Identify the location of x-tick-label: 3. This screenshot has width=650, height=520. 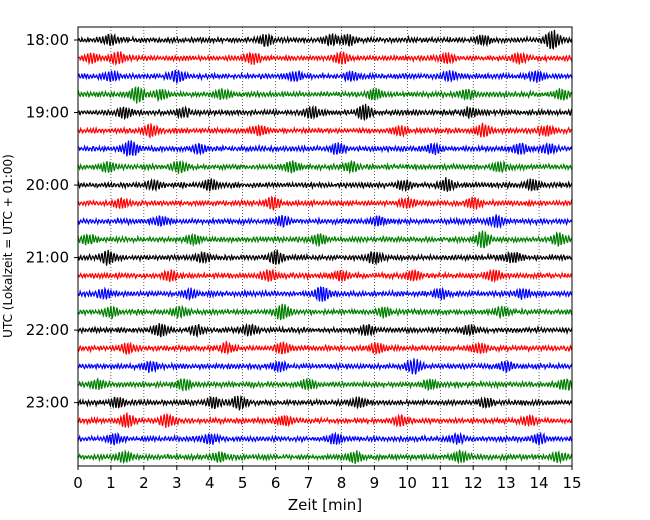
(177, 483).